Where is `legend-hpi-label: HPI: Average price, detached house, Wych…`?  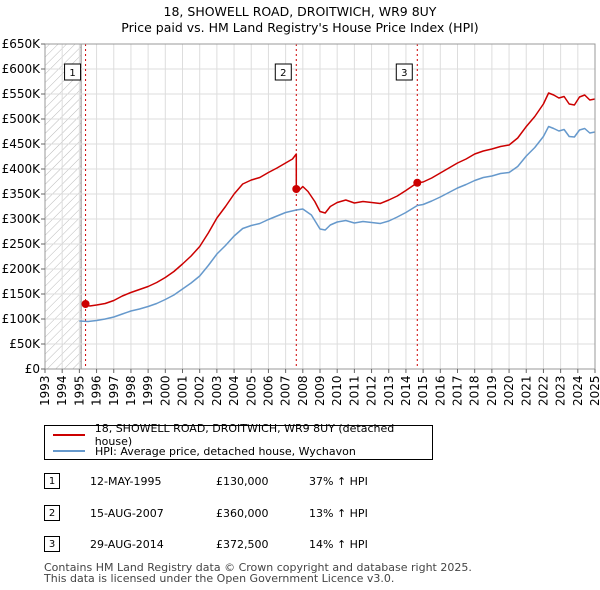
legend-hpi-label: HPI: Average price, detached house, Wych… is located at coordinates (225, 451).